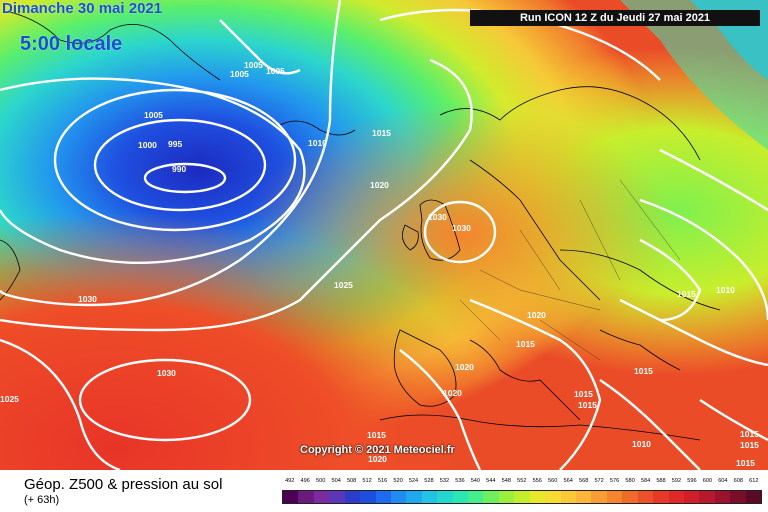 The height and width of the screenshot is (512, 768). I want to click on isobar-label: 995, so click(175, 144).